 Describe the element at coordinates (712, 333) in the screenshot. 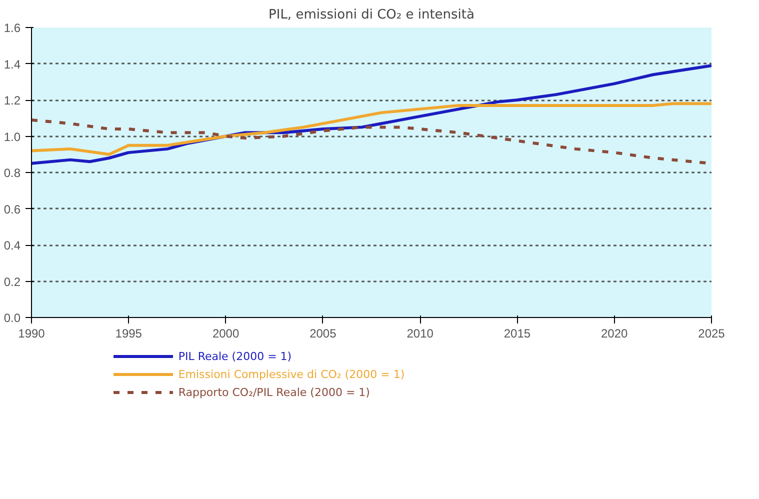

I see `x-tick-label: 2025` at that location.